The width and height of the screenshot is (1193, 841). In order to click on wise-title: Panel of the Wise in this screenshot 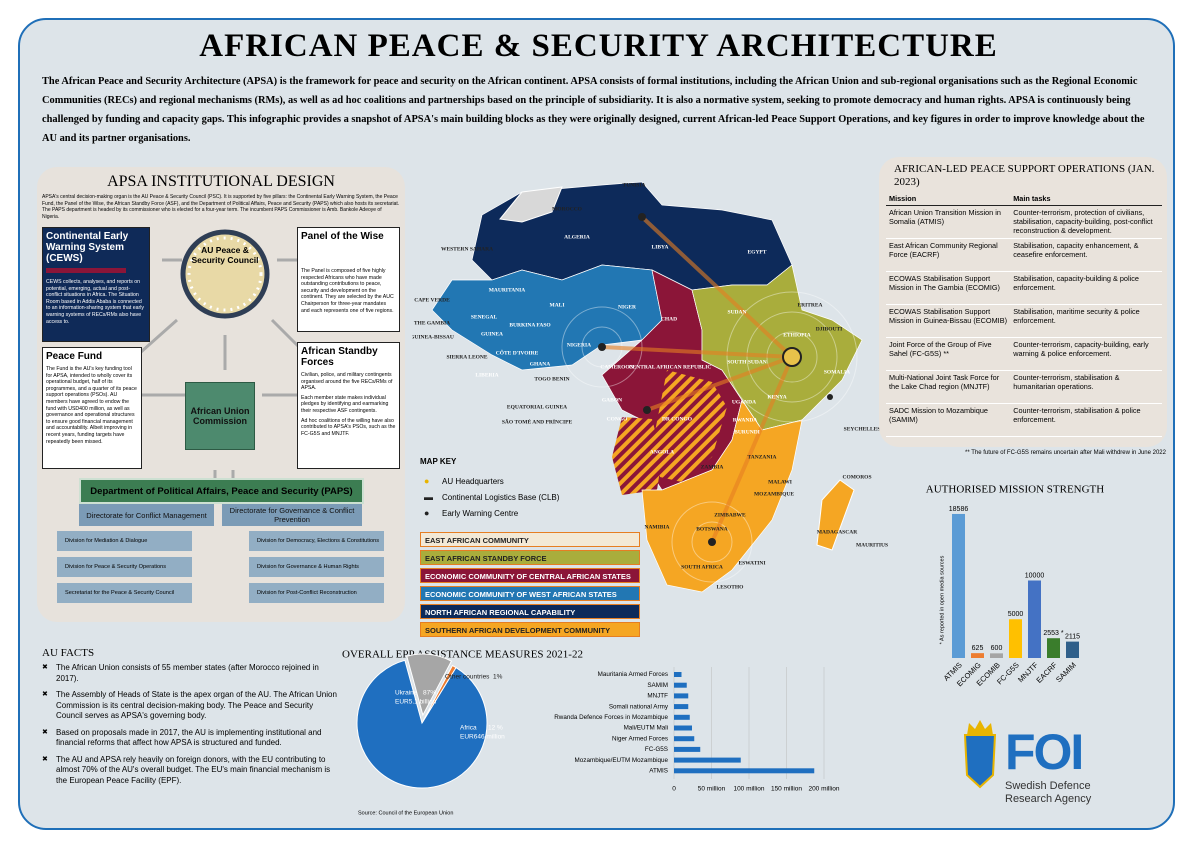, I will do `click(342, 236)`.